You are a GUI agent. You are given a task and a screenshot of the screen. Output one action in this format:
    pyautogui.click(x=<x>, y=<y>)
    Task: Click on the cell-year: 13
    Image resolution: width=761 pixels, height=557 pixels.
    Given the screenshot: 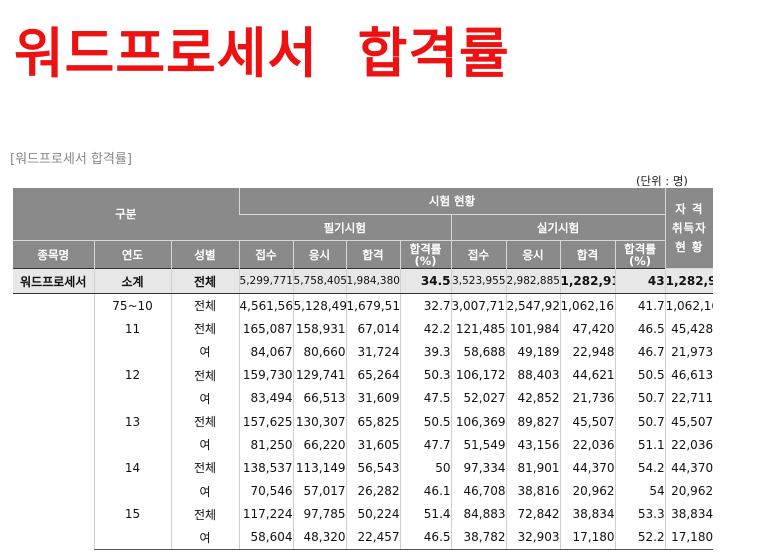 What is the action you would take?
    pyautogui.click(x=132, y=421)
    